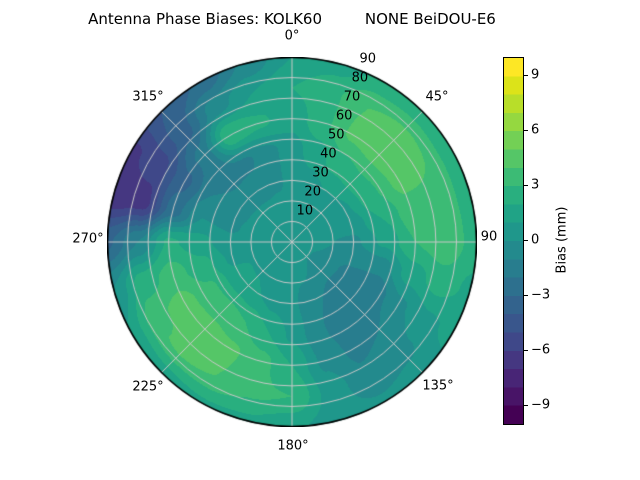  Describe the element at coordinates (148, 97) in the screenshot. I see `angular-tick-label: 315°` at that location.